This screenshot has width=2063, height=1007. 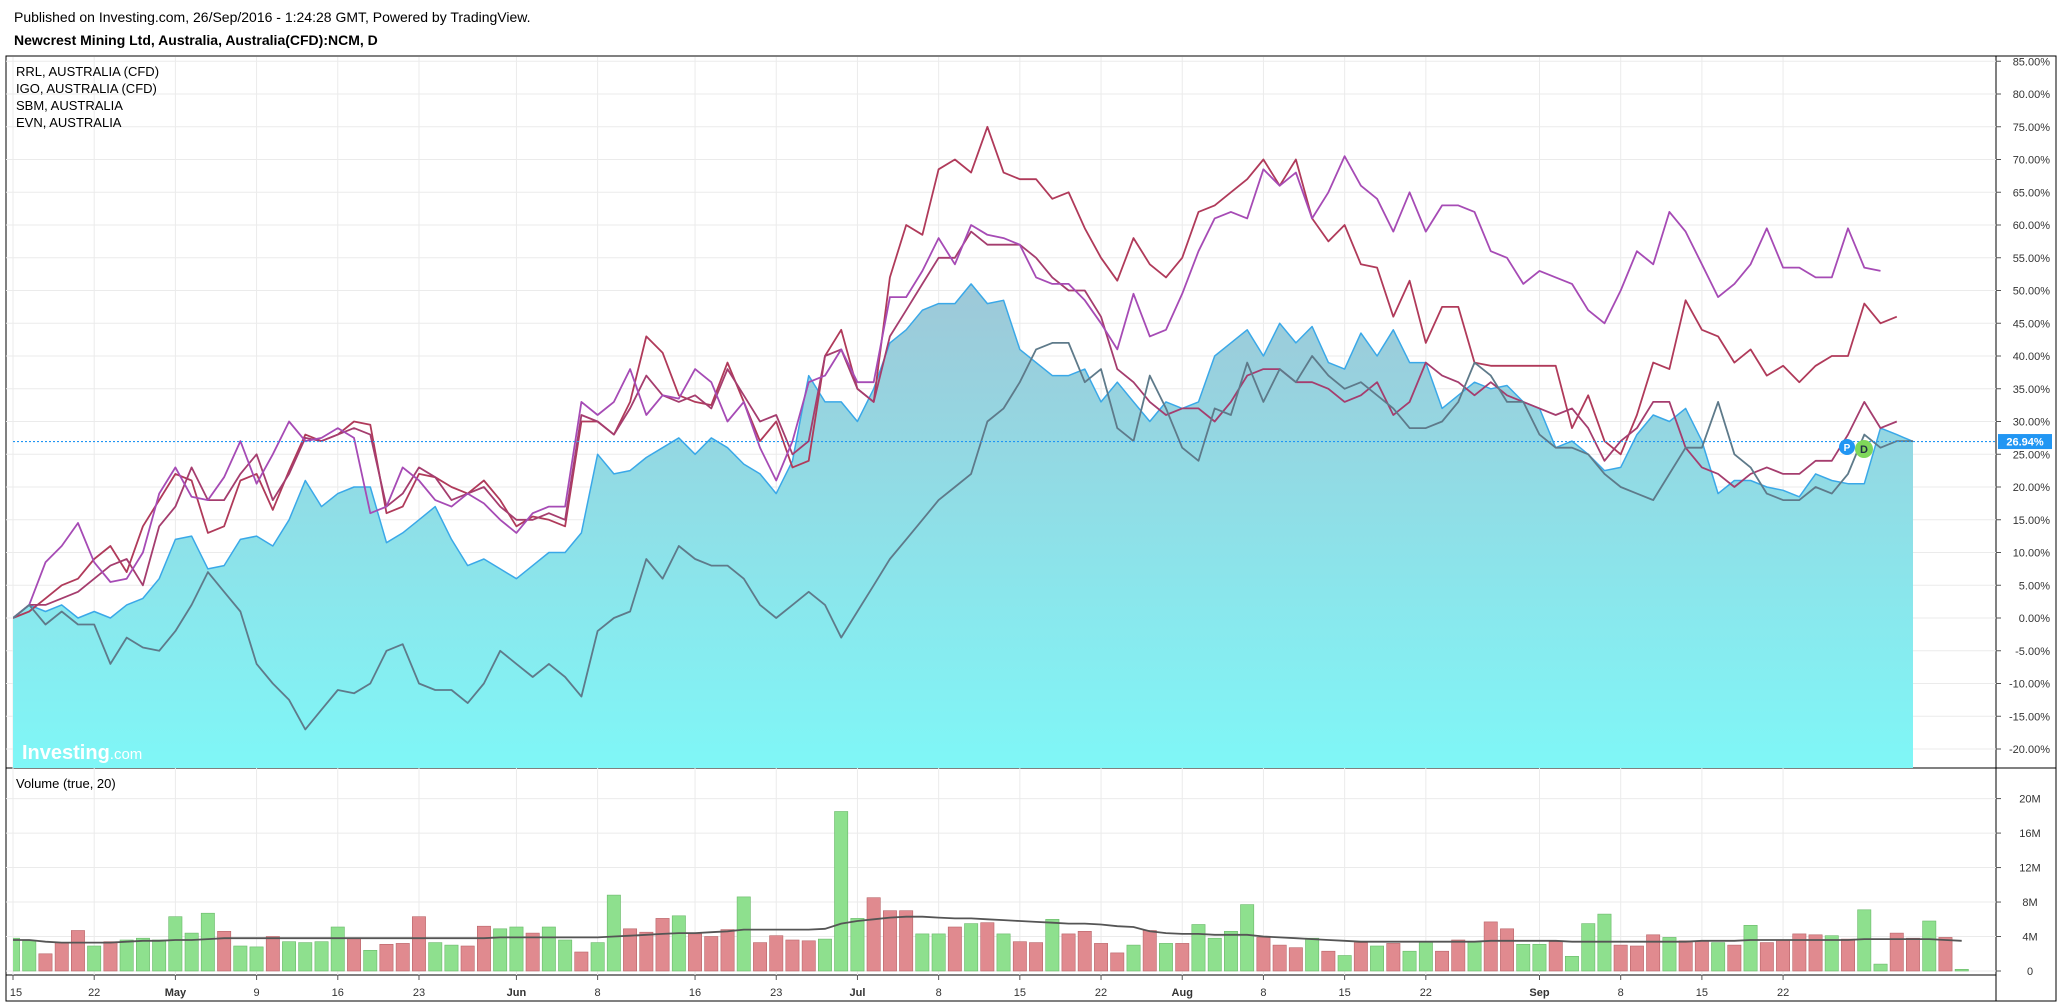 I want to click on volume-tick-label: 20M, so click(x=2029, y=800).